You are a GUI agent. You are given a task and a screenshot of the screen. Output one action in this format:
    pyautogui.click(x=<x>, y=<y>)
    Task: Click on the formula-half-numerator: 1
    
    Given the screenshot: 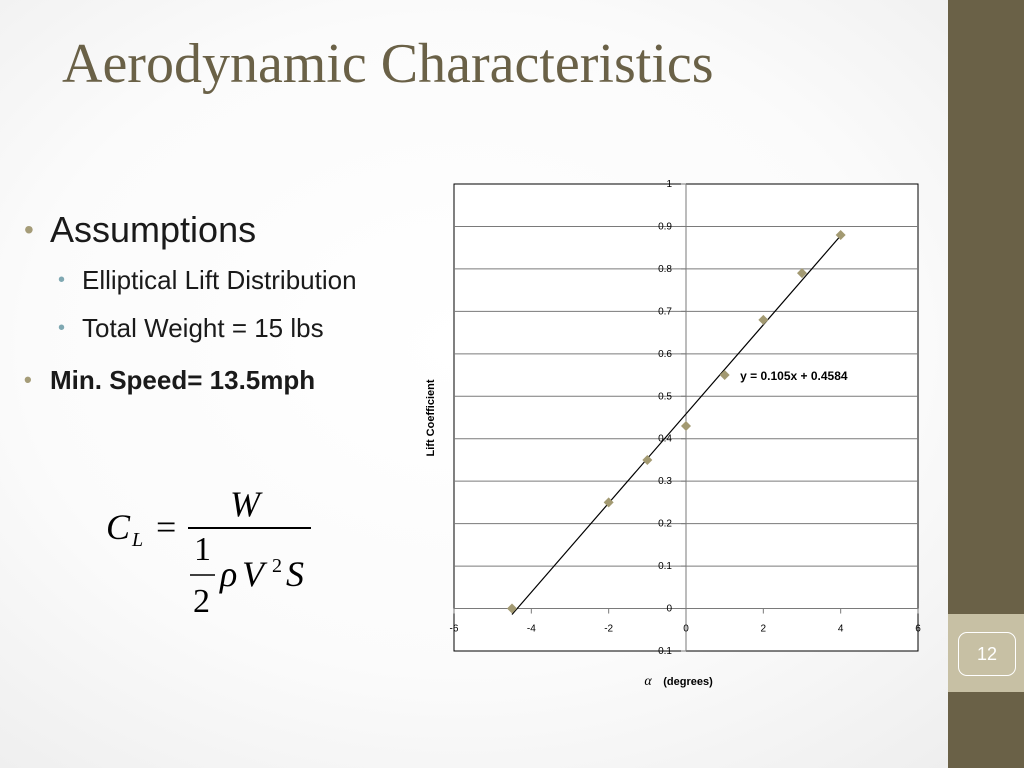 What is the action you would take?
    pyautogui.click(x=202, y=549)
    